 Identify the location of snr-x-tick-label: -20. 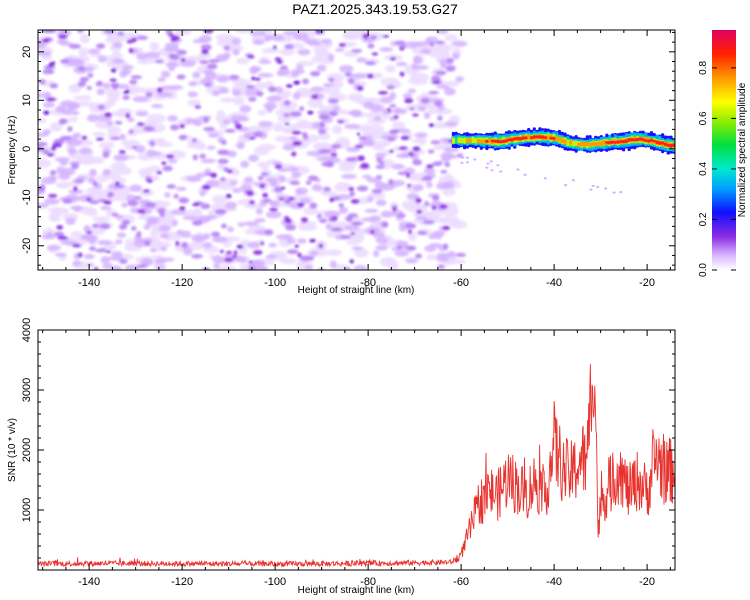
(647, 582).